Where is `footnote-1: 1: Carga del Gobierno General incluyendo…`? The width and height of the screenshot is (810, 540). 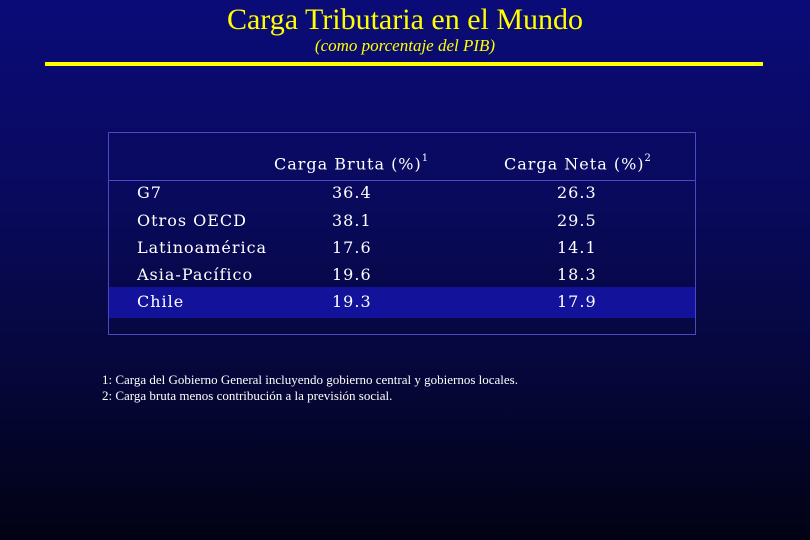
footnote-1: 1: Carga del Gobierno General incluyendo… is located at coordinates (310, 379).